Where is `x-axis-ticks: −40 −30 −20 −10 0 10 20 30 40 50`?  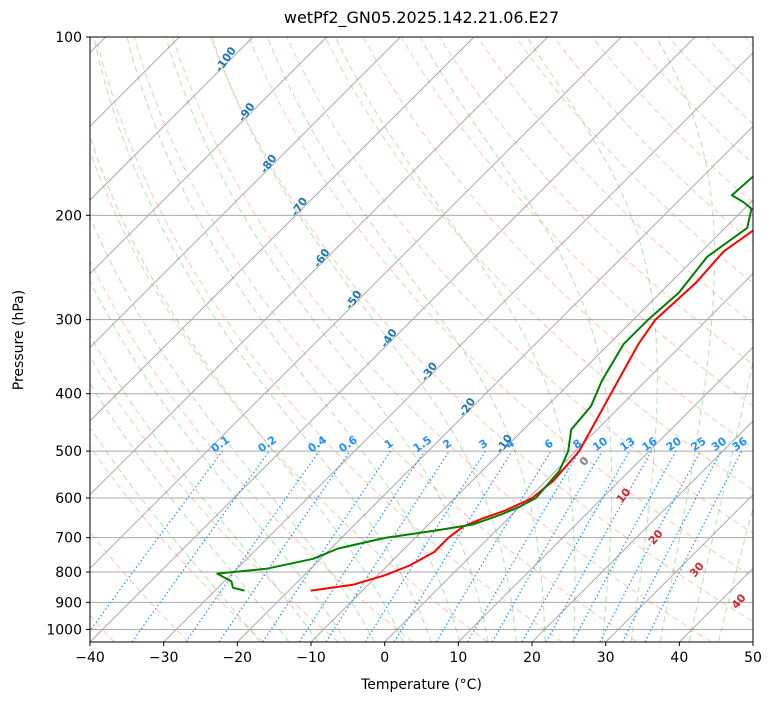 x-axis-ticks: −40 −30 −20 −10 0 10 20 30 40 50 is located at coordinates (418, 654).